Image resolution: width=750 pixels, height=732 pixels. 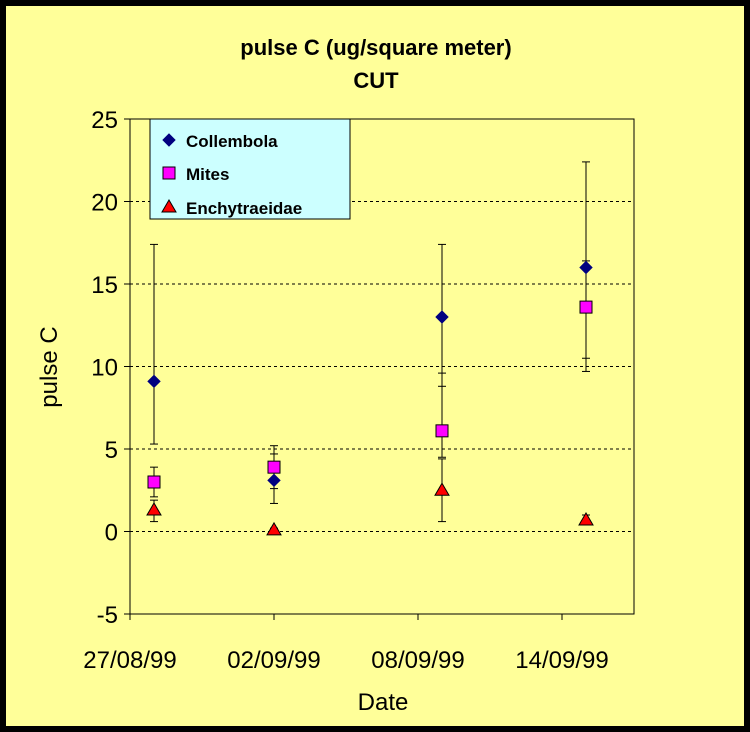 What do you see at coordinates (273, 660) in the screenshot?
I see `x-tick-label: 02/09/99` at bounding box center [273, 660].